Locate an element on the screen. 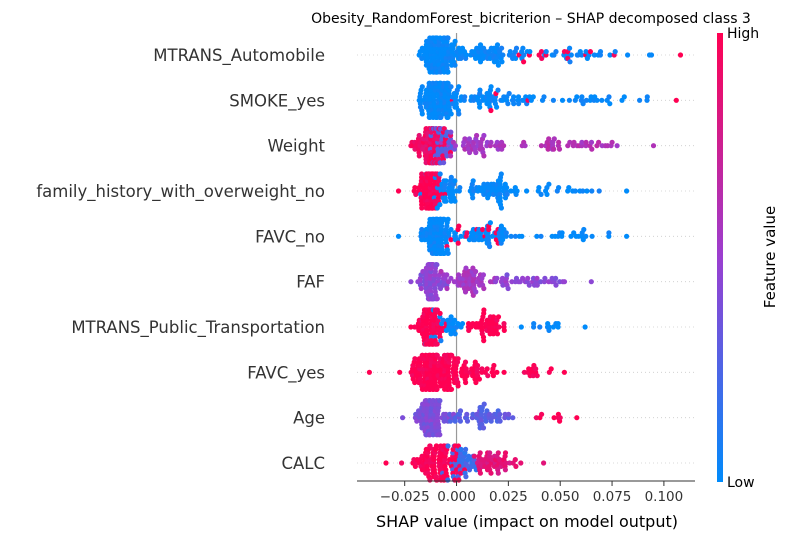 This screenshot has height=540, width=797. colorbar-high-label: High is located at coordinates (743, 34).